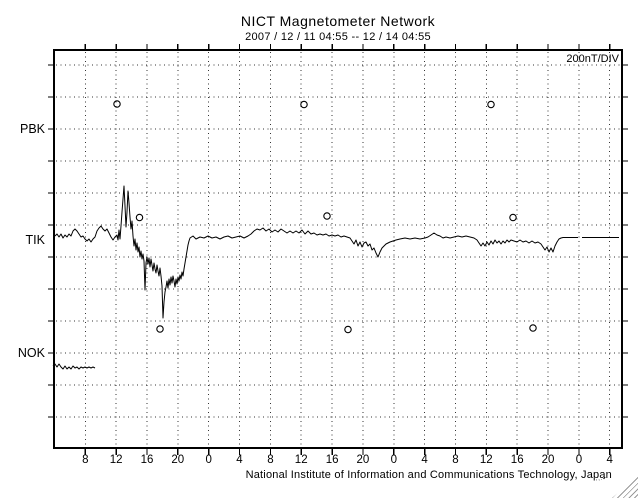 The height and width of the screenshot is (500, 640). Describe the element at coordinates (36, 240) in the screenshot. I see `station-label-tik: TIK` at that location.